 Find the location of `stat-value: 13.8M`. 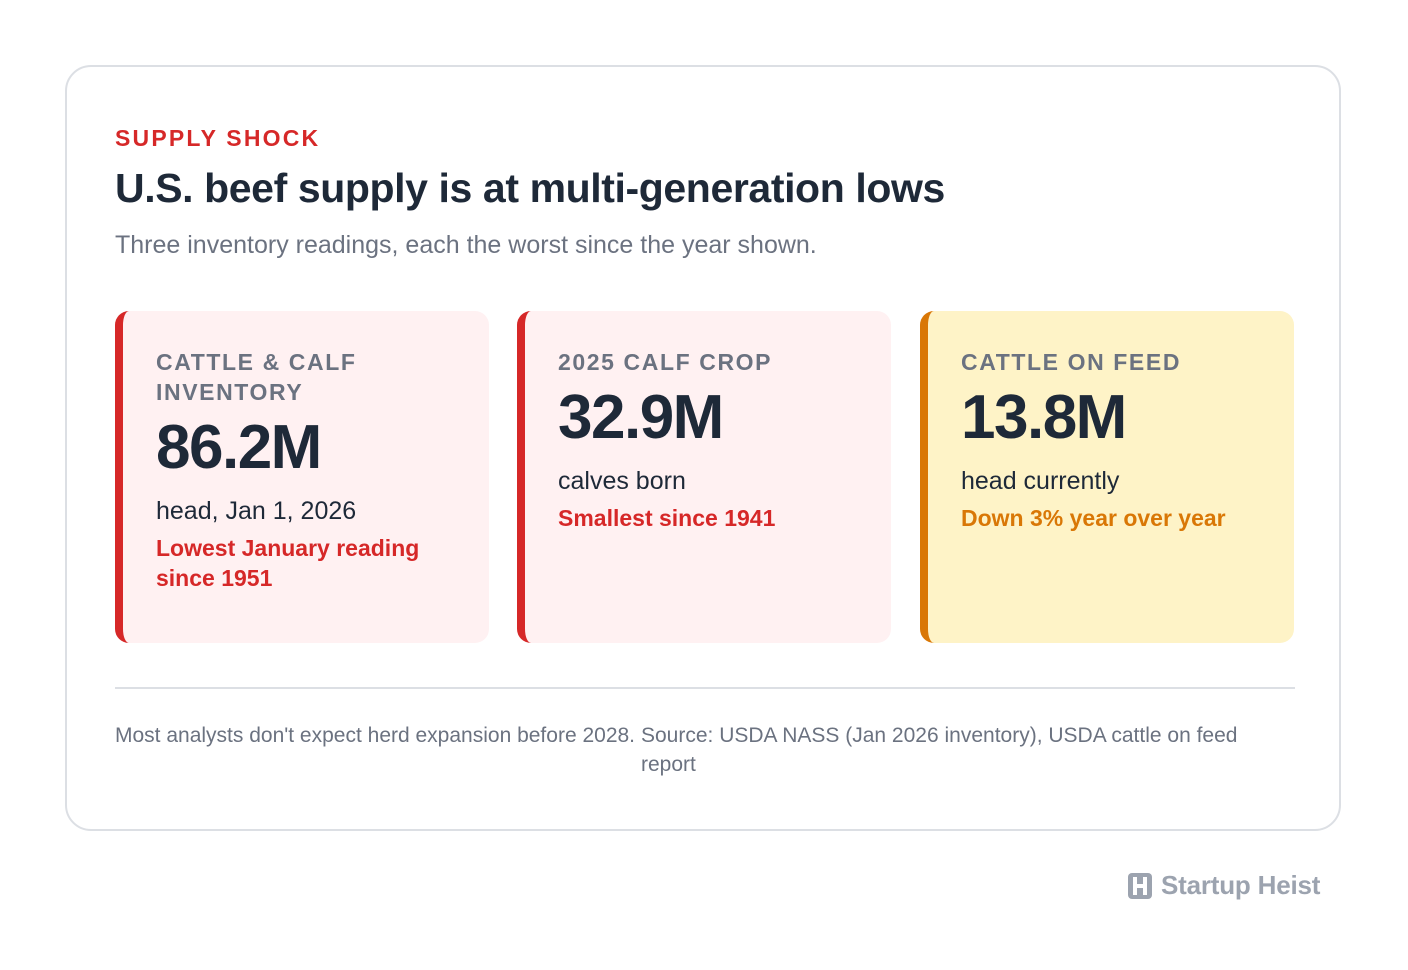

stat-value: 13.8M is located at coordinates (1044, 417).